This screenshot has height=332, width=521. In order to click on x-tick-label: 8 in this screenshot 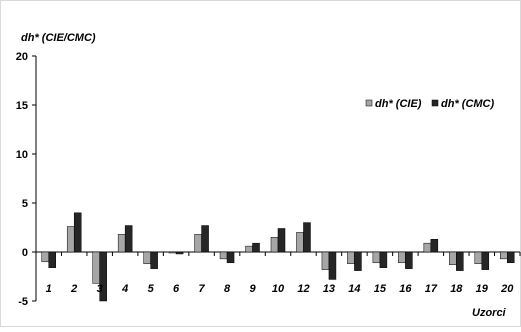, I will do `click(227, 289)`.